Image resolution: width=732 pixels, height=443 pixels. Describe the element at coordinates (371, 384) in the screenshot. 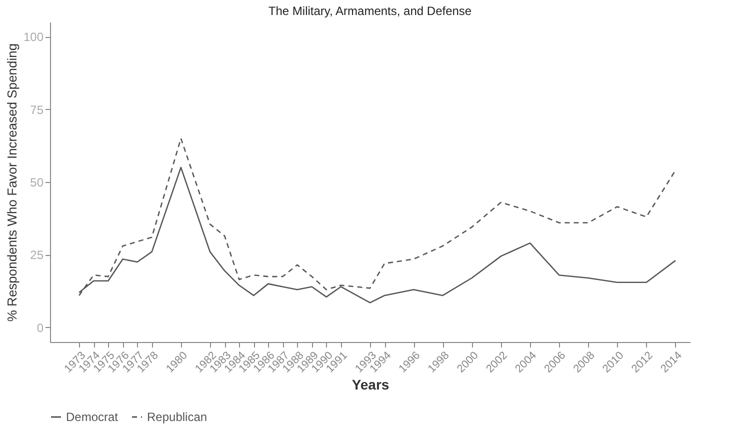

I see `x-axis-title: Years` at that location.